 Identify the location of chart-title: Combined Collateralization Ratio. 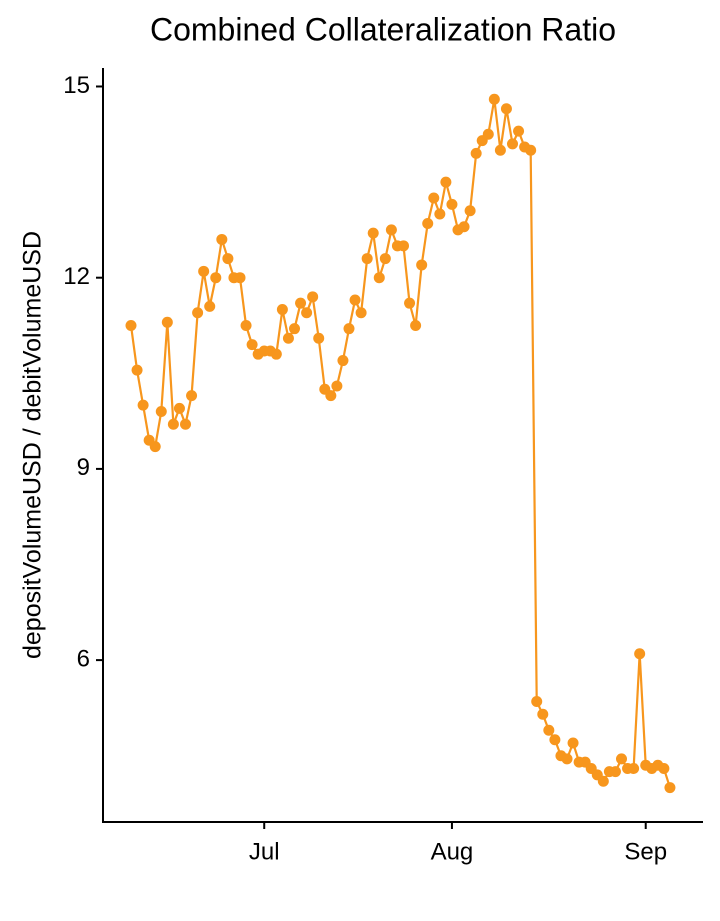
(383, 29).